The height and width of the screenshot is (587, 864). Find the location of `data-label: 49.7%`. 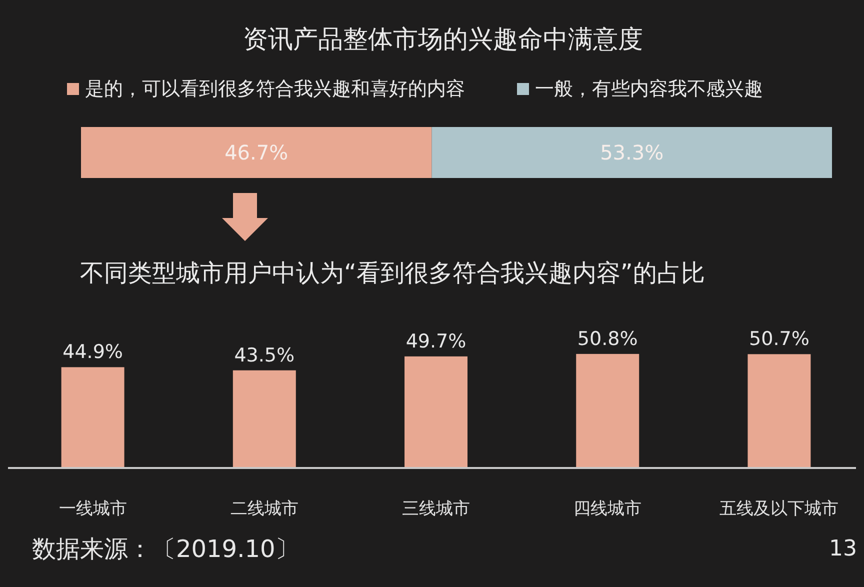

data-label: 49.7% is located at coordinates (436, 341).